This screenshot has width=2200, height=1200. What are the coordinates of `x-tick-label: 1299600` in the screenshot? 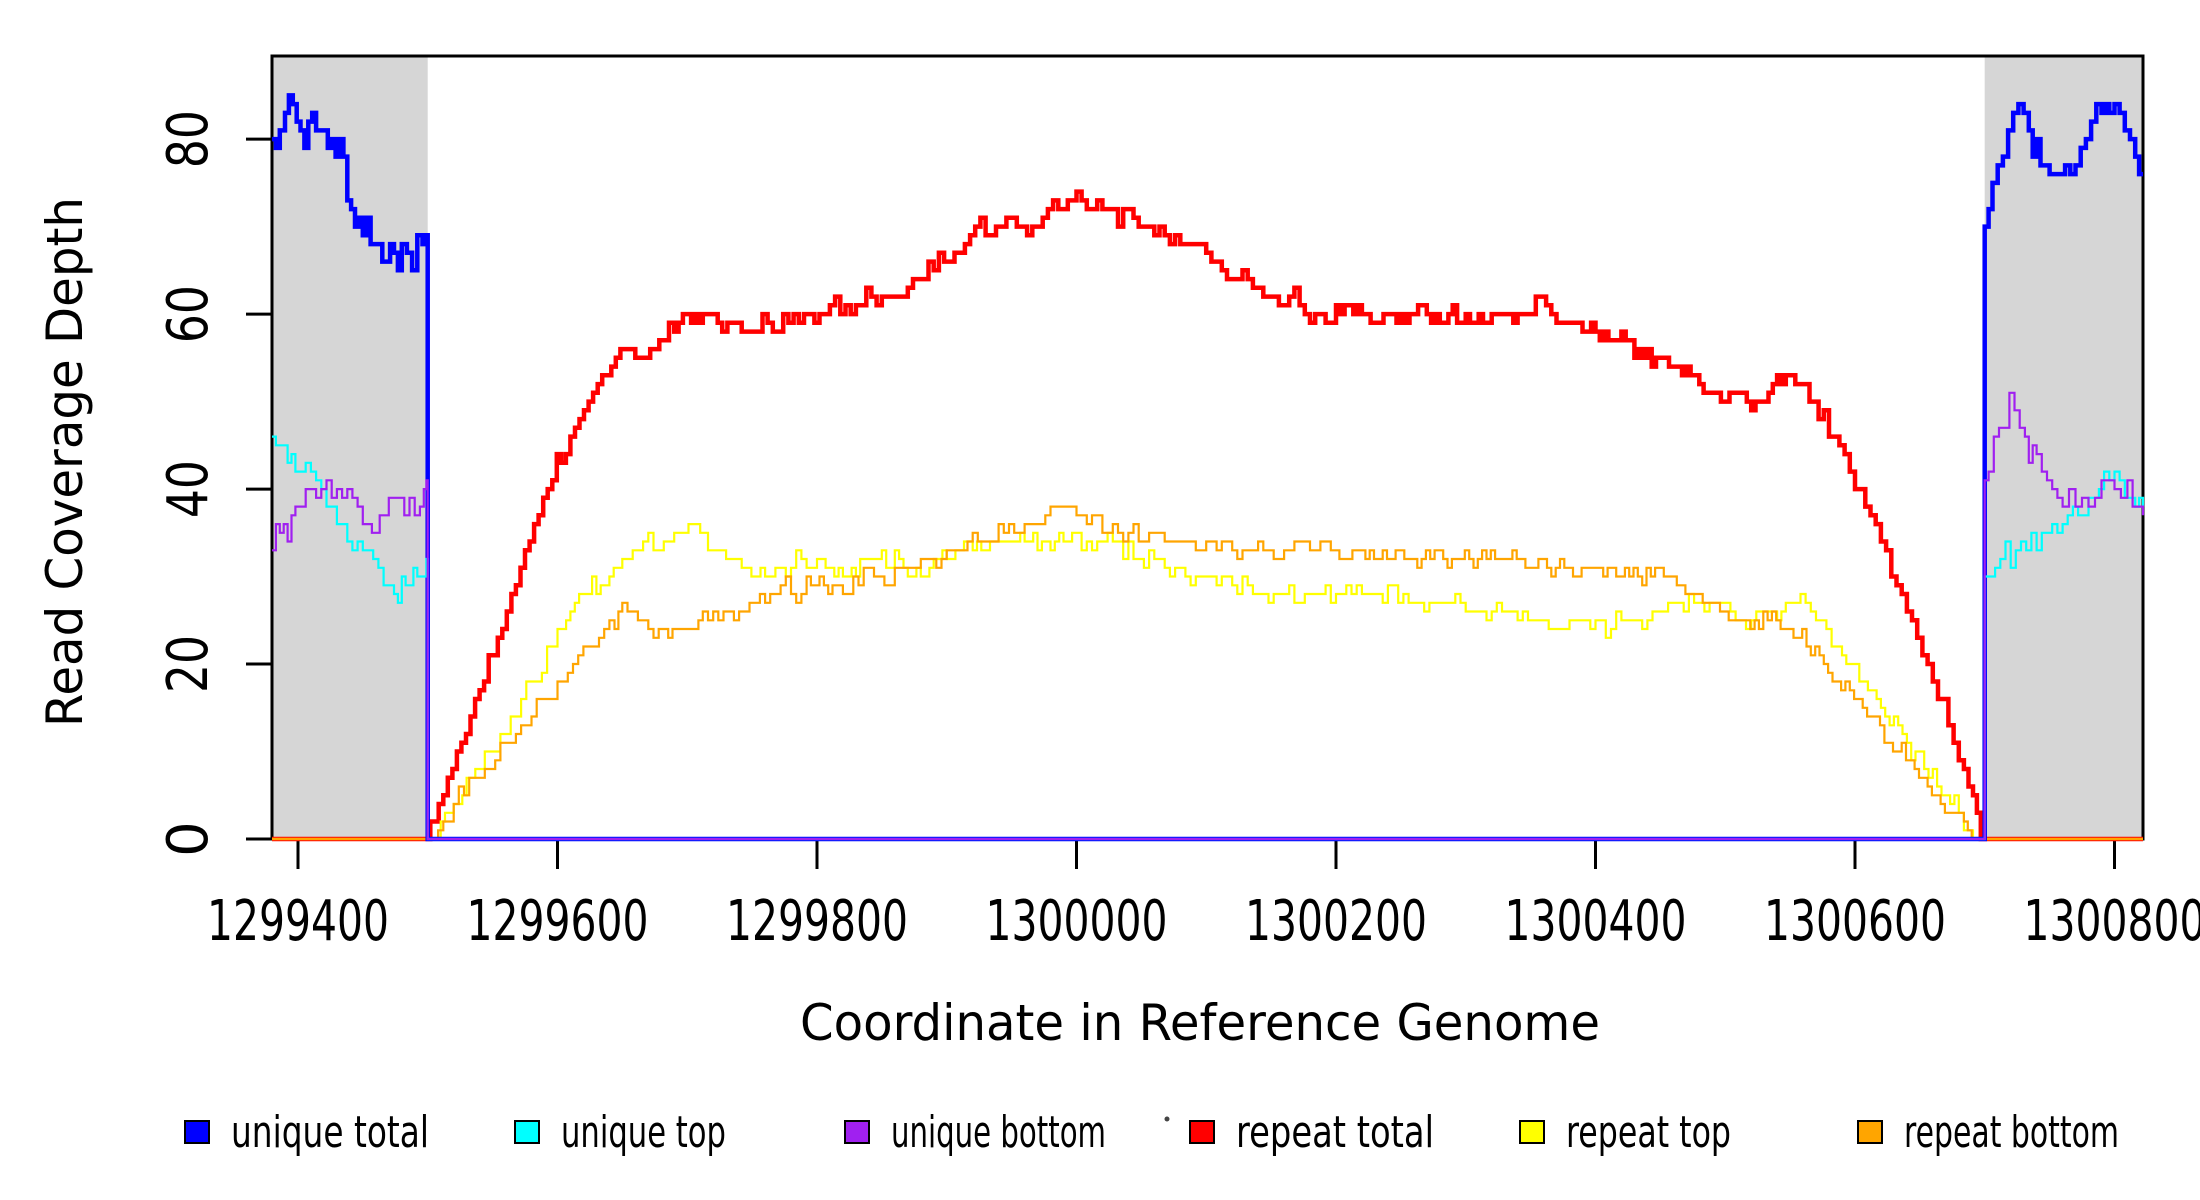 It's located at (558, 921).